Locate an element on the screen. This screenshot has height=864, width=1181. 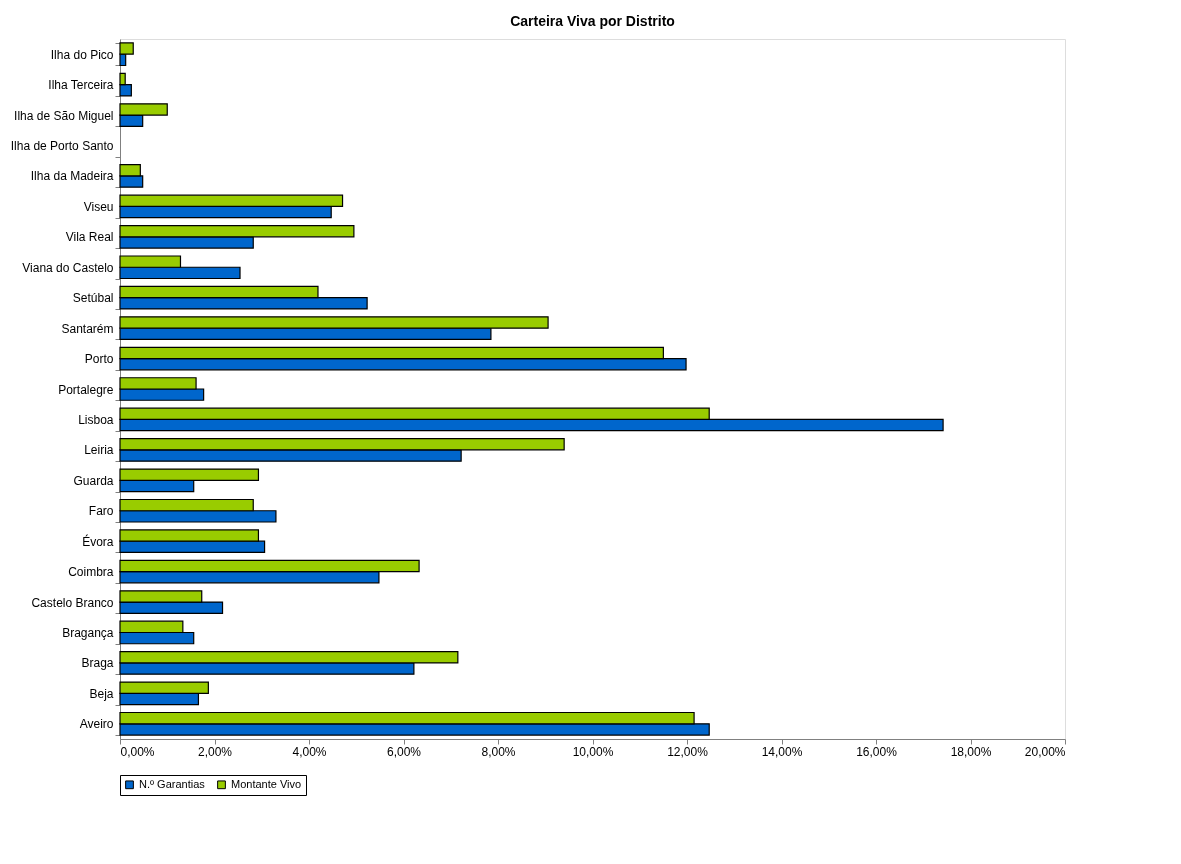
y-tick-label: Santarém is located at coordinates (87, 328).